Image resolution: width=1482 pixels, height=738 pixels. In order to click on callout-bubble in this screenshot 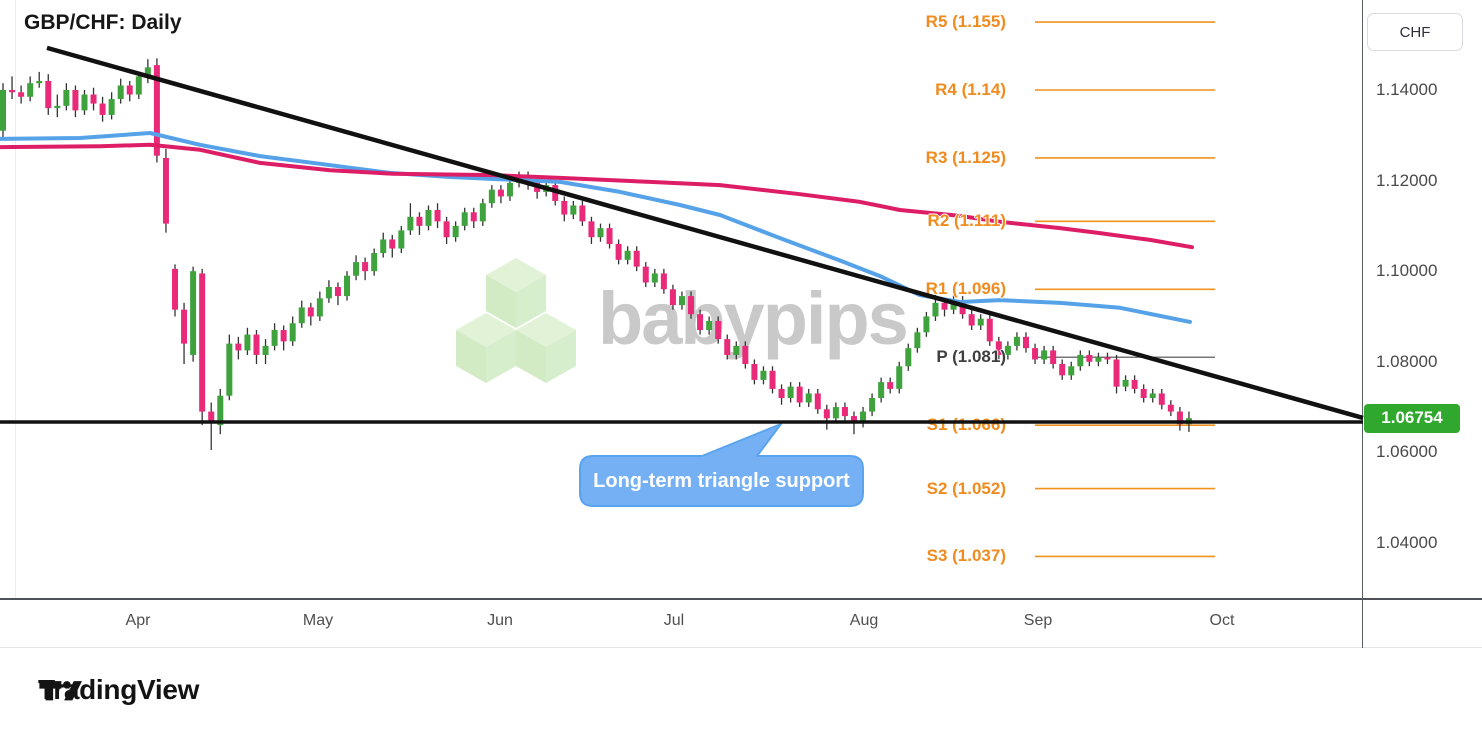, I will do `click(721, 465)`.